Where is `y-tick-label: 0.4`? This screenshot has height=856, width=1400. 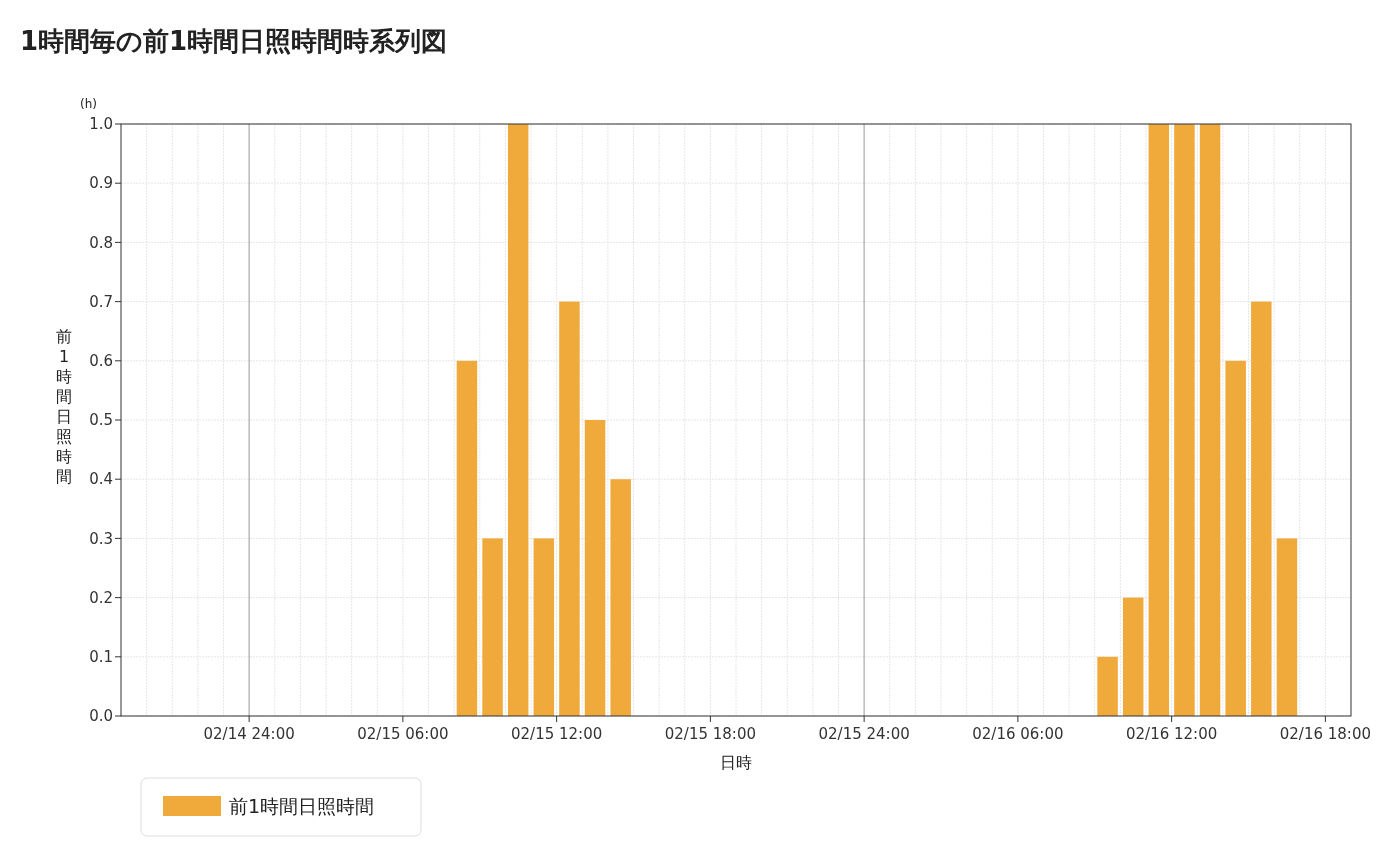 y-tick-label: 0.4 is located at coordinates (101, 479).